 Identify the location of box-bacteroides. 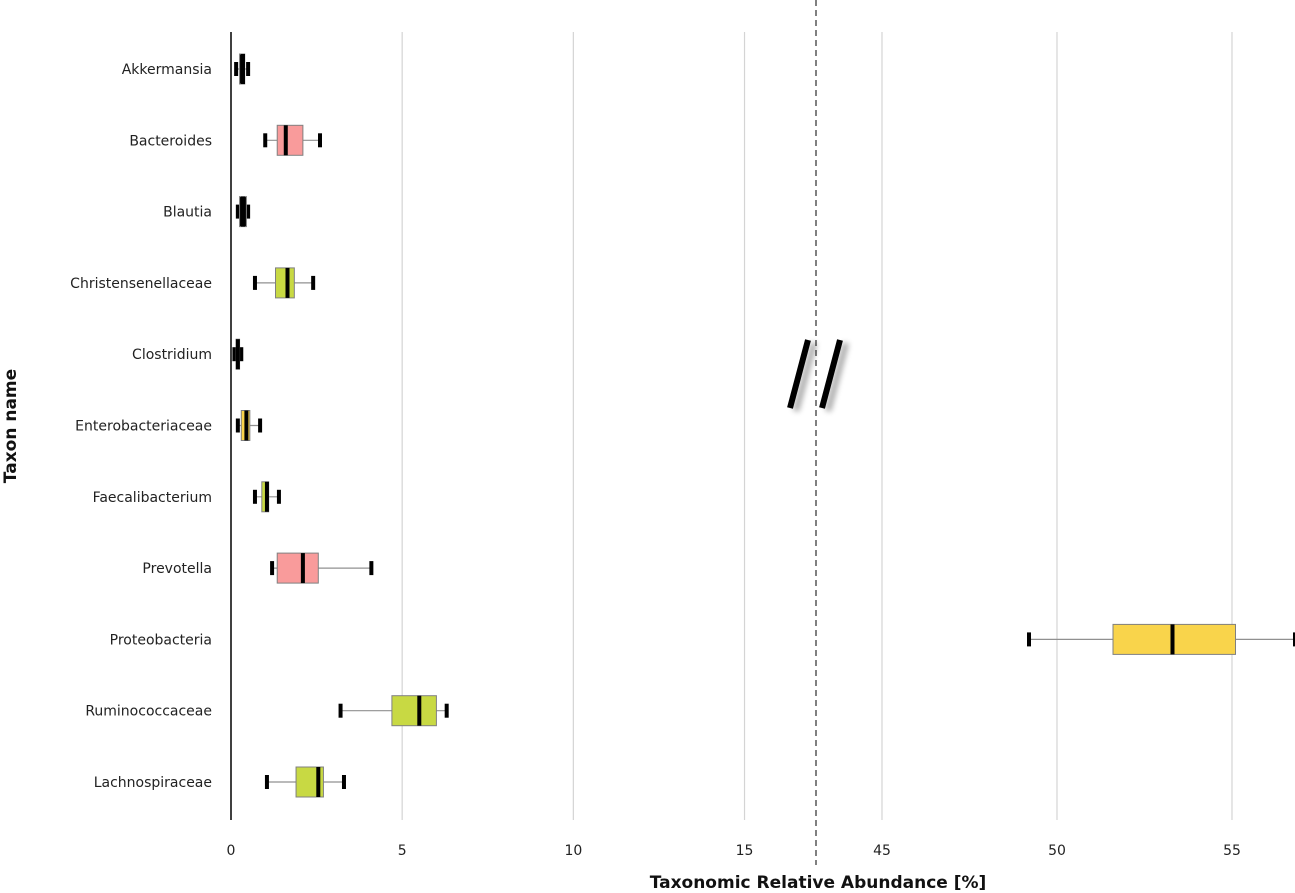
(293, 140).